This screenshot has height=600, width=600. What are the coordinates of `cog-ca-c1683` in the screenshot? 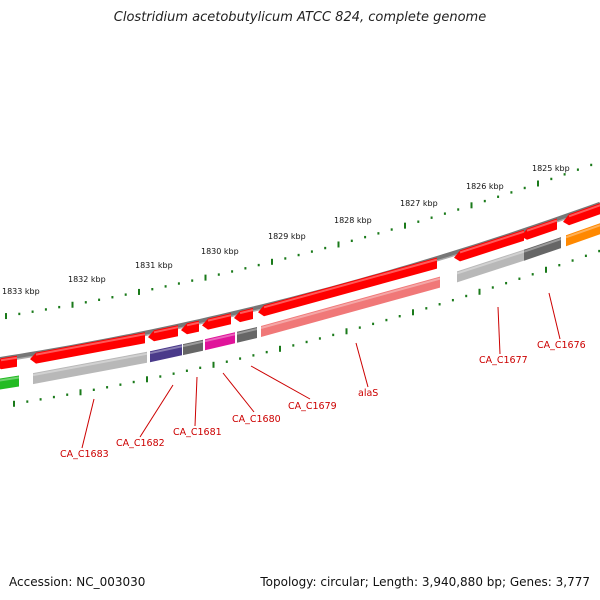 It's located at (90, 368).